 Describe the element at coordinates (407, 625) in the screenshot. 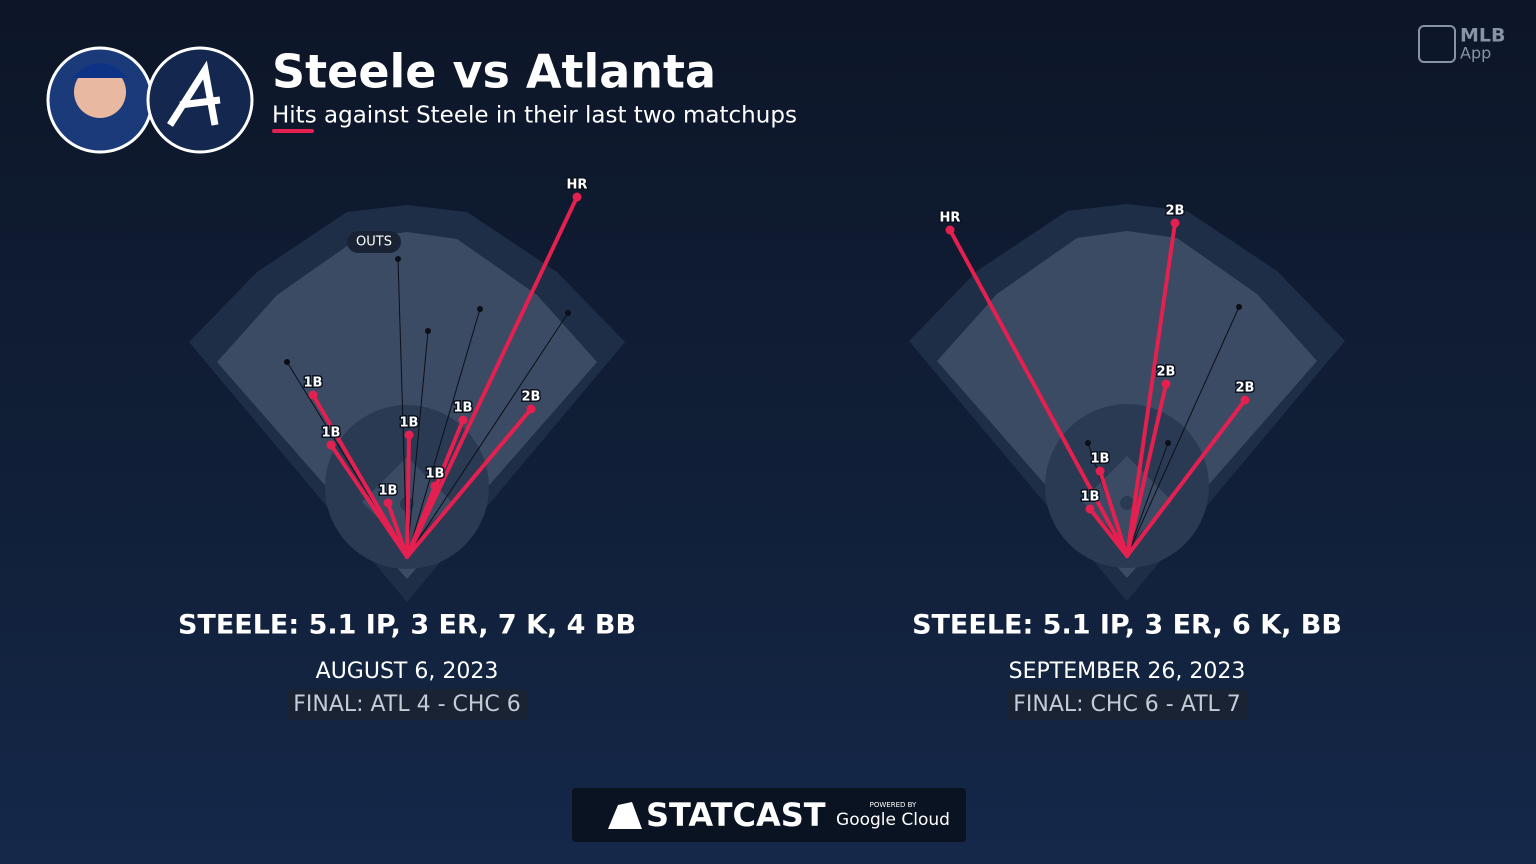

I see `game-line: STEELE: 5.1 IP, 3 ER, 7 K, 4 BB` at that location.